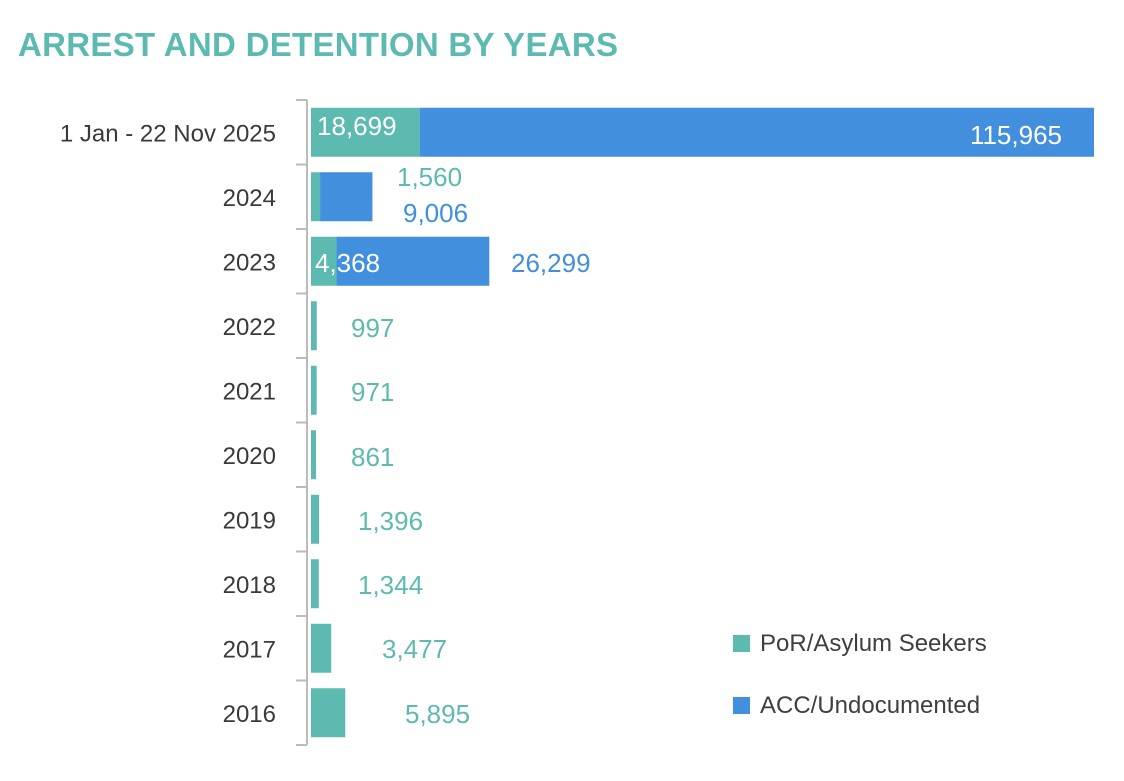 Image resolution: width=1124 pixels, height=781 pixels. I want to click on category-label: 2016, so click(249, 714).